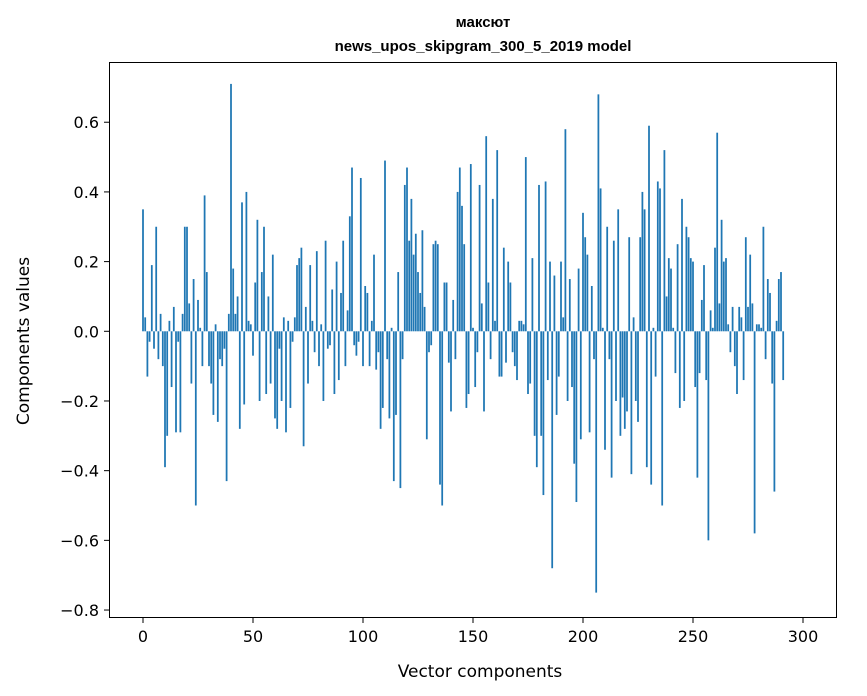 The image size is (867, 696). Describe the element at coordinates (86, 262) in the screenshot. I see `y-tick-label: 0.2` at that location.